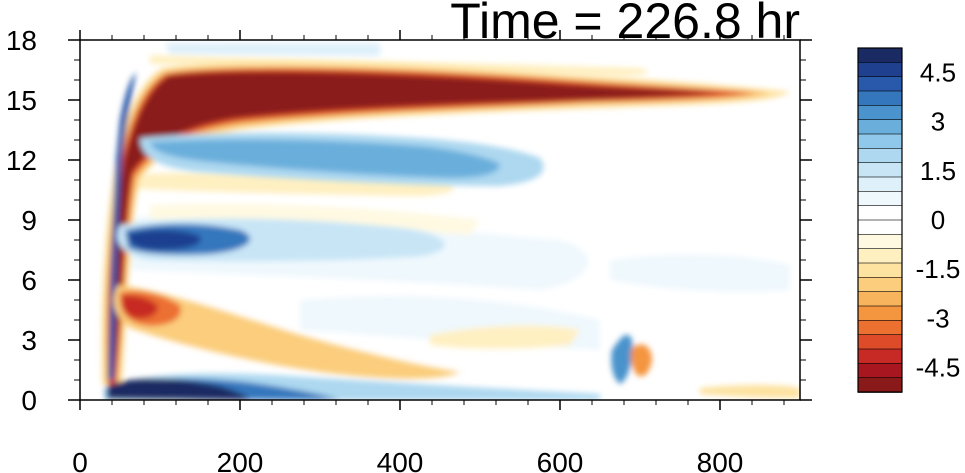 The height and width of the screenshot is (473, 965). What do you see at coordinates (29, 280) in the screenshot?
I see `y-tick-label: 6` at bounding box center [29, 280].